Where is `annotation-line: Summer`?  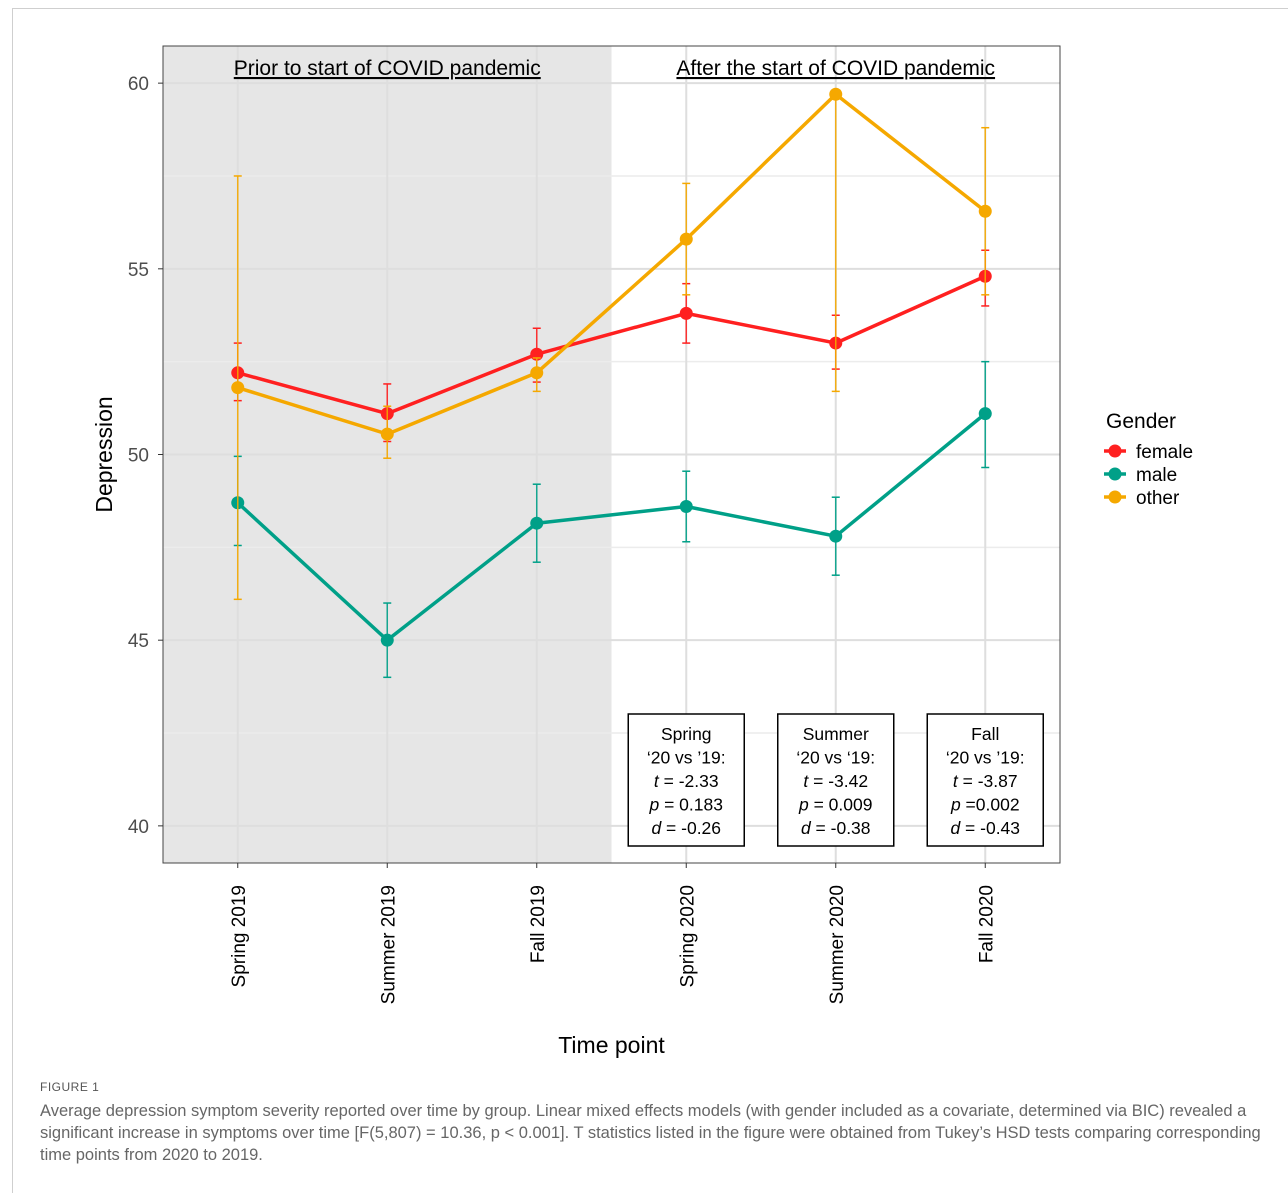 annotation-line: Summer is located at coordinates (836, 734).